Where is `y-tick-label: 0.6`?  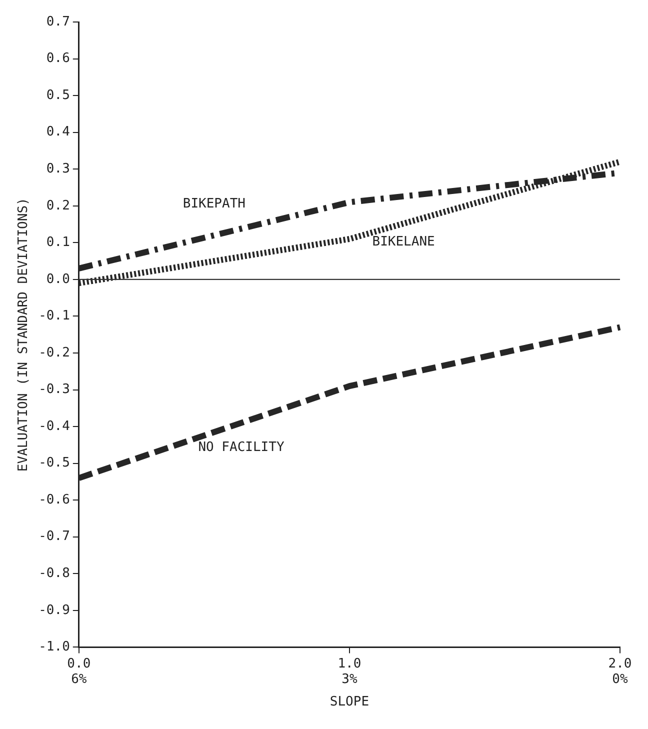
y-tick-label: 0.6 is located at coordinates (58, 58).